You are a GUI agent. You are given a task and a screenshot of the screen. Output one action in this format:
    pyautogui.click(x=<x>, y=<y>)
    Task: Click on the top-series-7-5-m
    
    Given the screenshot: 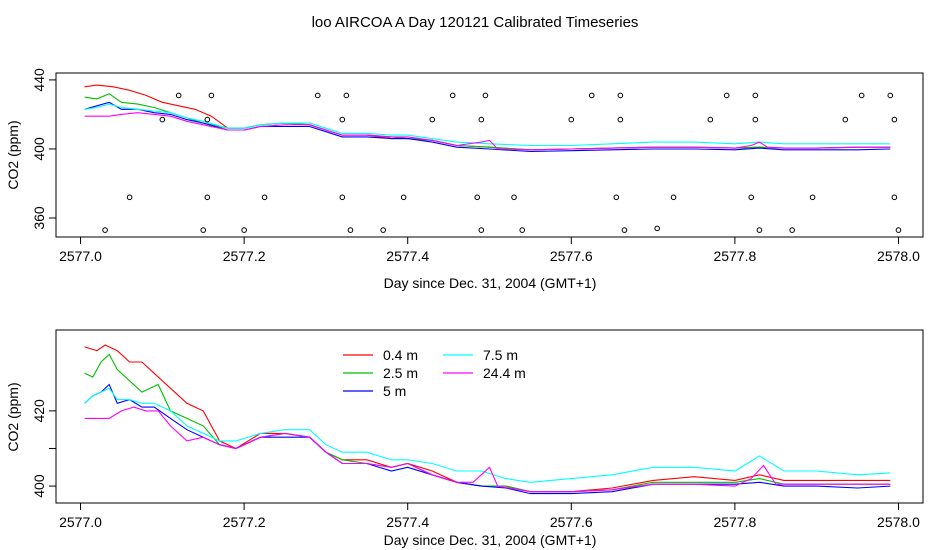 What is the action you would take?
    pyautogui.click(x=487, y=125)
    